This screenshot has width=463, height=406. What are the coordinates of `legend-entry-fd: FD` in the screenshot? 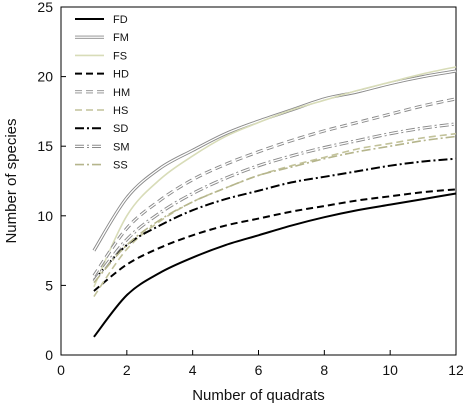 It's located at (101, 20).